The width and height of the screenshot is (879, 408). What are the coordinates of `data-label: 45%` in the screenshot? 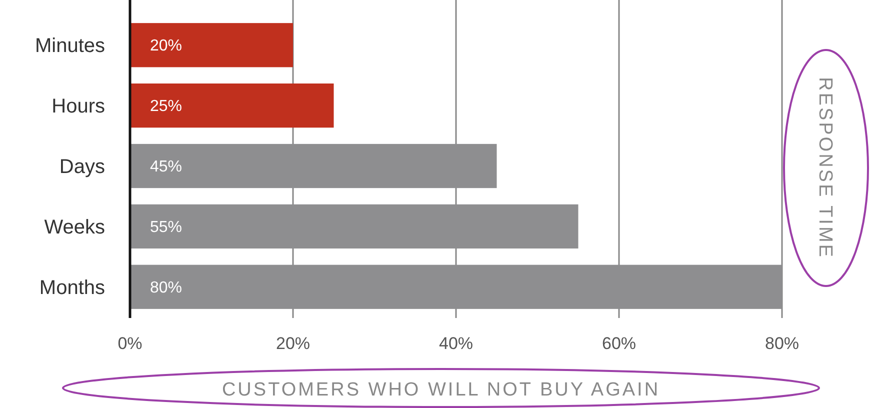 It's located at (166, 167).